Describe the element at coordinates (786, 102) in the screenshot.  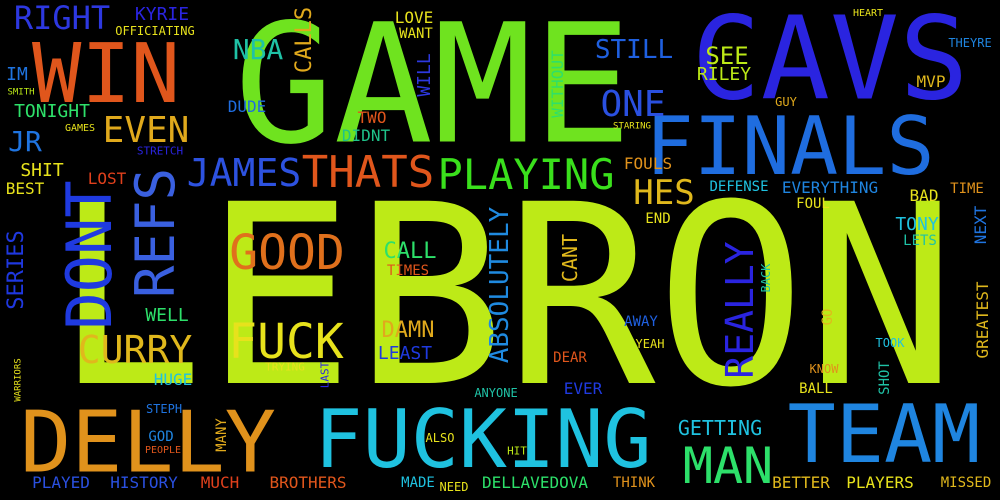
I see `word-guy: GUY` at that location.